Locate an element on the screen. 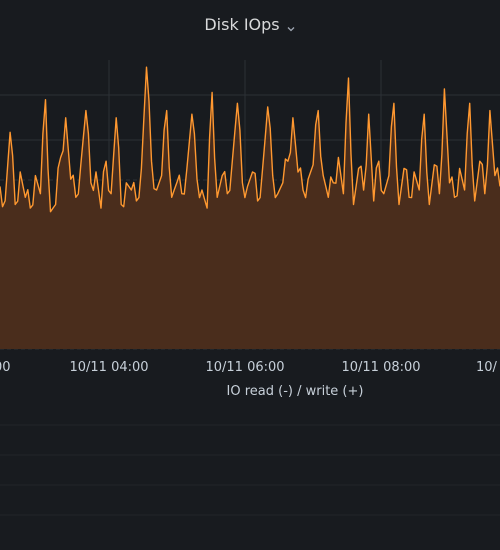  panel-header: Disk IOps is located at coordinates (250, 24).